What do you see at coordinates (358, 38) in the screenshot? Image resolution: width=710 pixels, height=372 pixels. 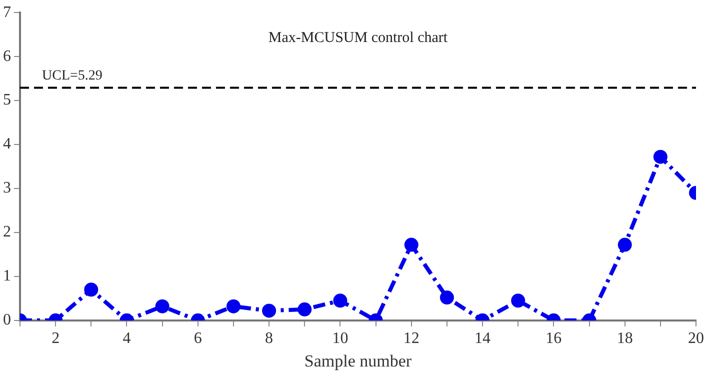 I see `text: Max-MCUSUM control chart` at bounding box center [358, 38].